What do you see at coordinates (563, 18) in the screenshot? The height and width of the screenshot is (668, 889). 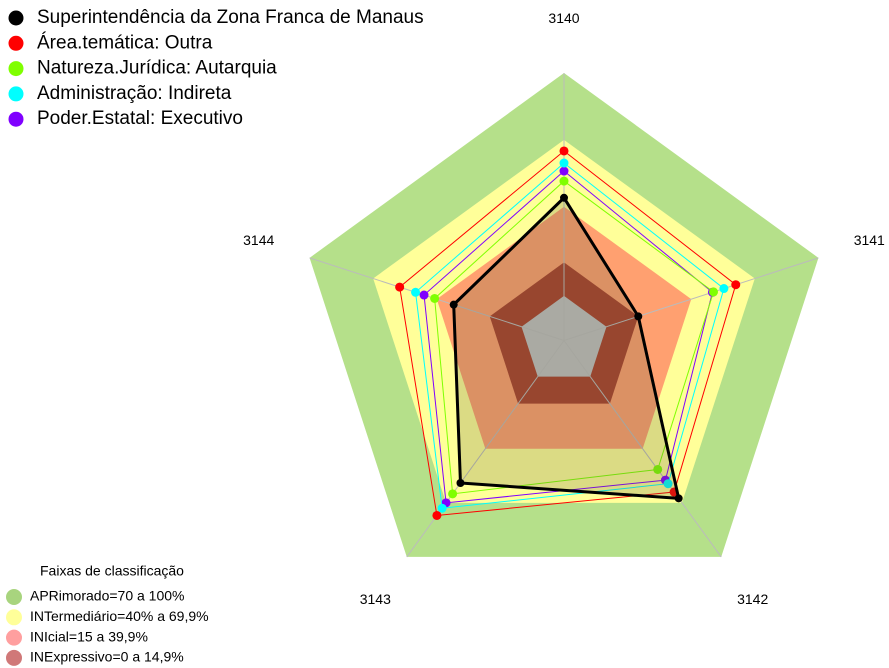 I see `axis-label: 3140` at bounding box center [563, 18].